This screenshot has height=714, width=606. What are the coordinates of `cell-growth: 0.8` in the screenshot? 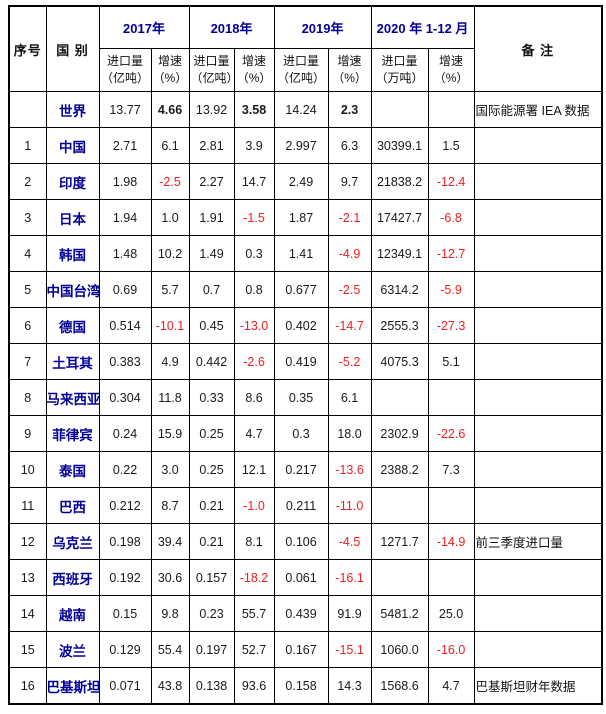 It's located at (254, 289).